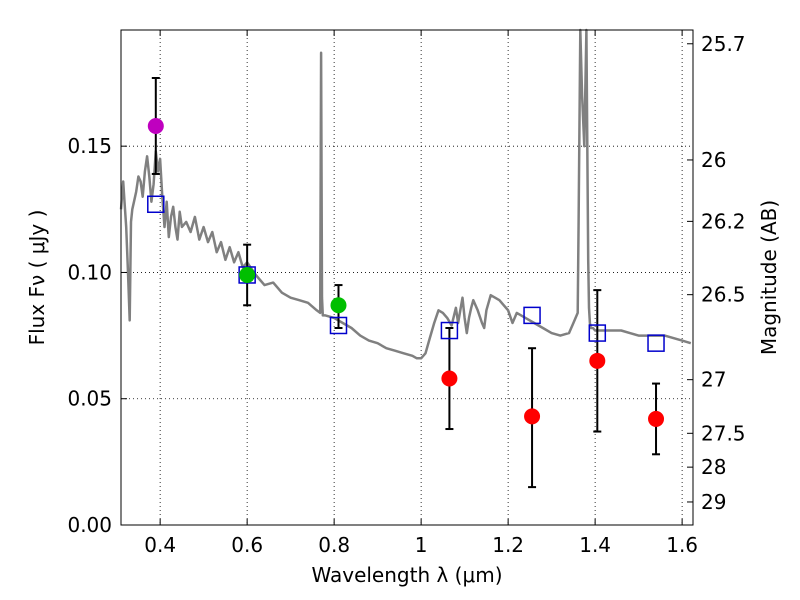 The image size is (800, 600). I want to click on y-tick-label: 0.05, so click(89, 399).